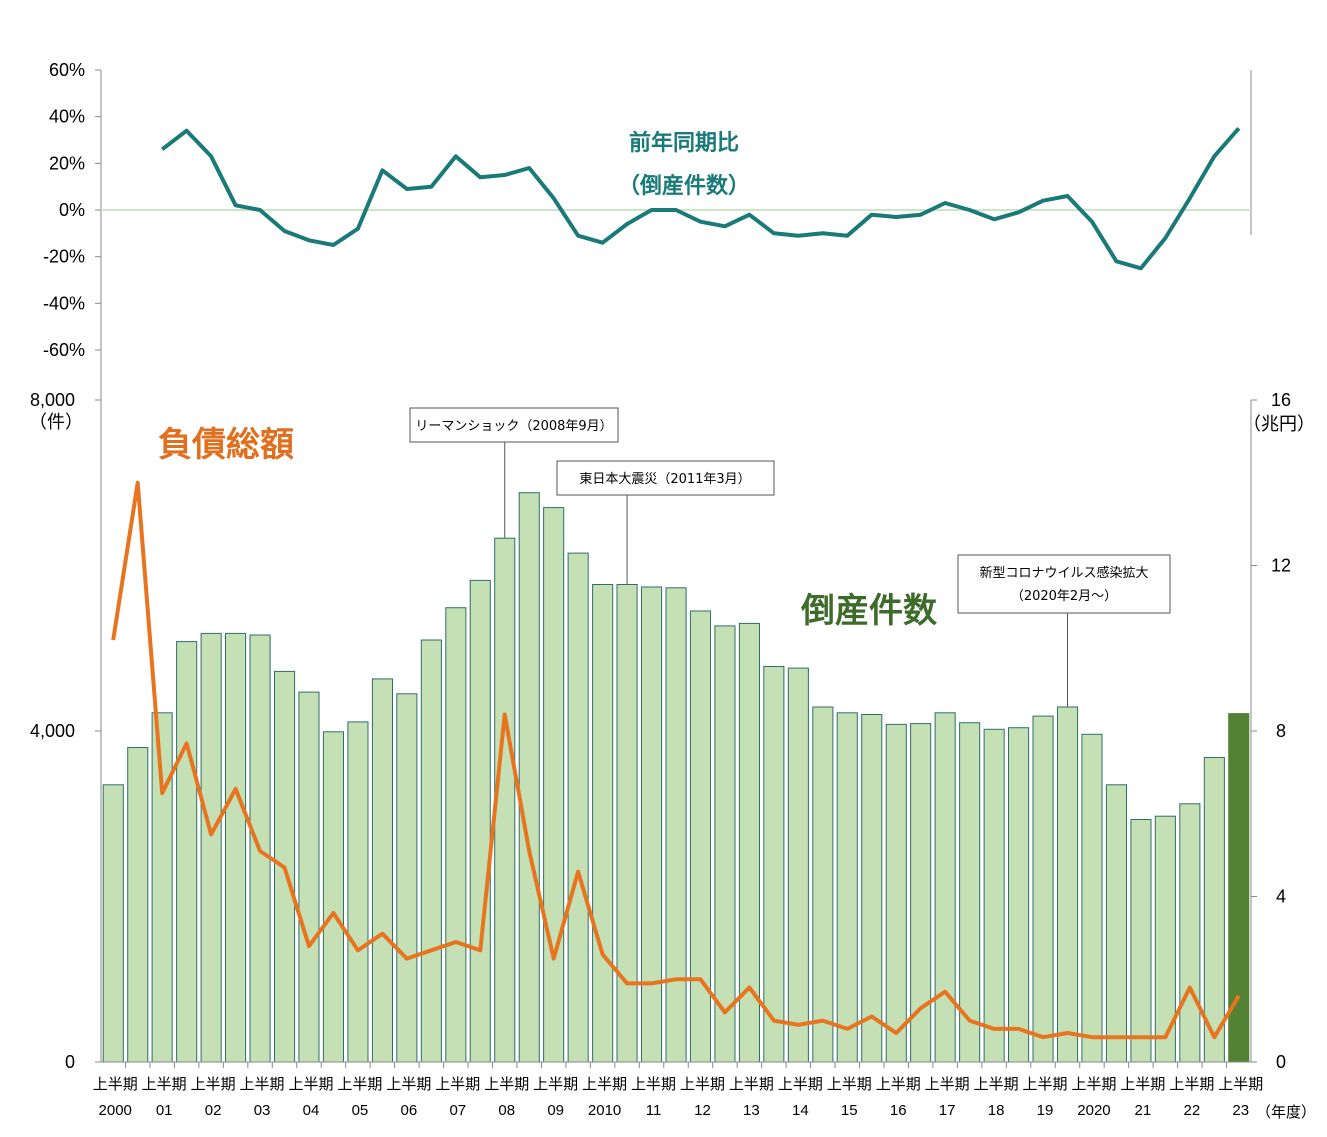 The width and height of the screenshot is (1327, 1137). Describe the element at coordinates (604, 1110) in the screenshot. I see `x-year-label: 2010` at that location.